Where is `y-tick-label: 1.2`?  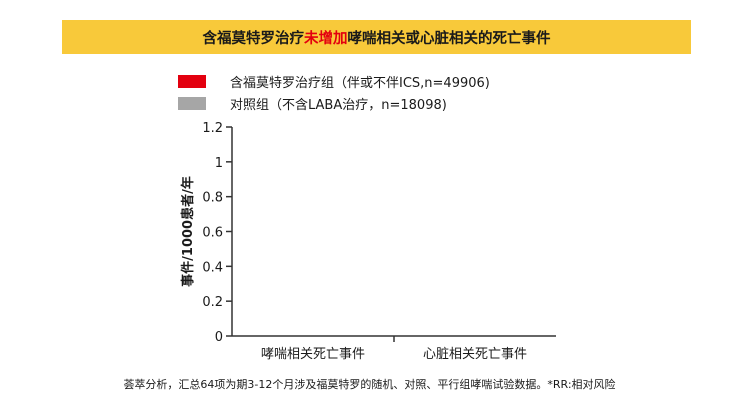
y-tick-label: 1.2 is located at coordinates (212, 128).